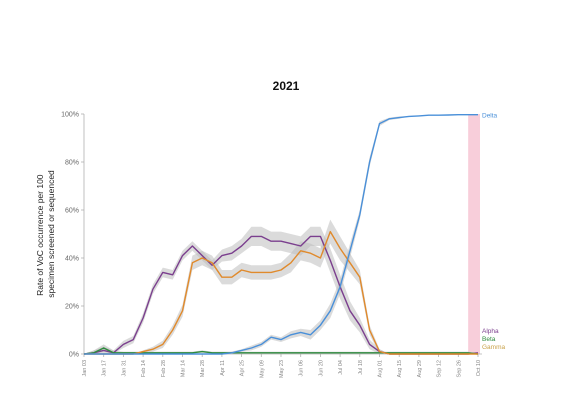 The width and height of the screenshot is (568, 400). What do you see at coordinates (494, 347) in the screenshot?
I see `series-label-gamma: Gamma` at bounding box center [494, 347].